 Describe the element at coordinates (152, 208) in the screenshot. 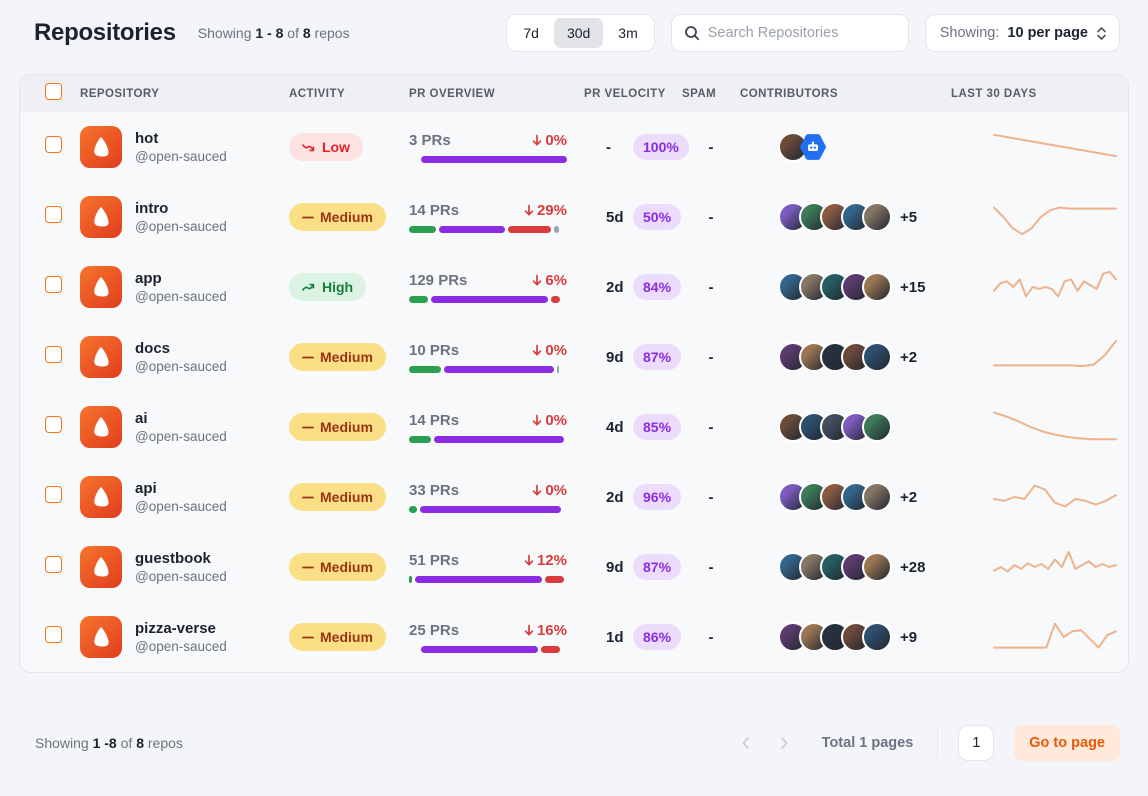

I see `repo-name: intro` at that location.